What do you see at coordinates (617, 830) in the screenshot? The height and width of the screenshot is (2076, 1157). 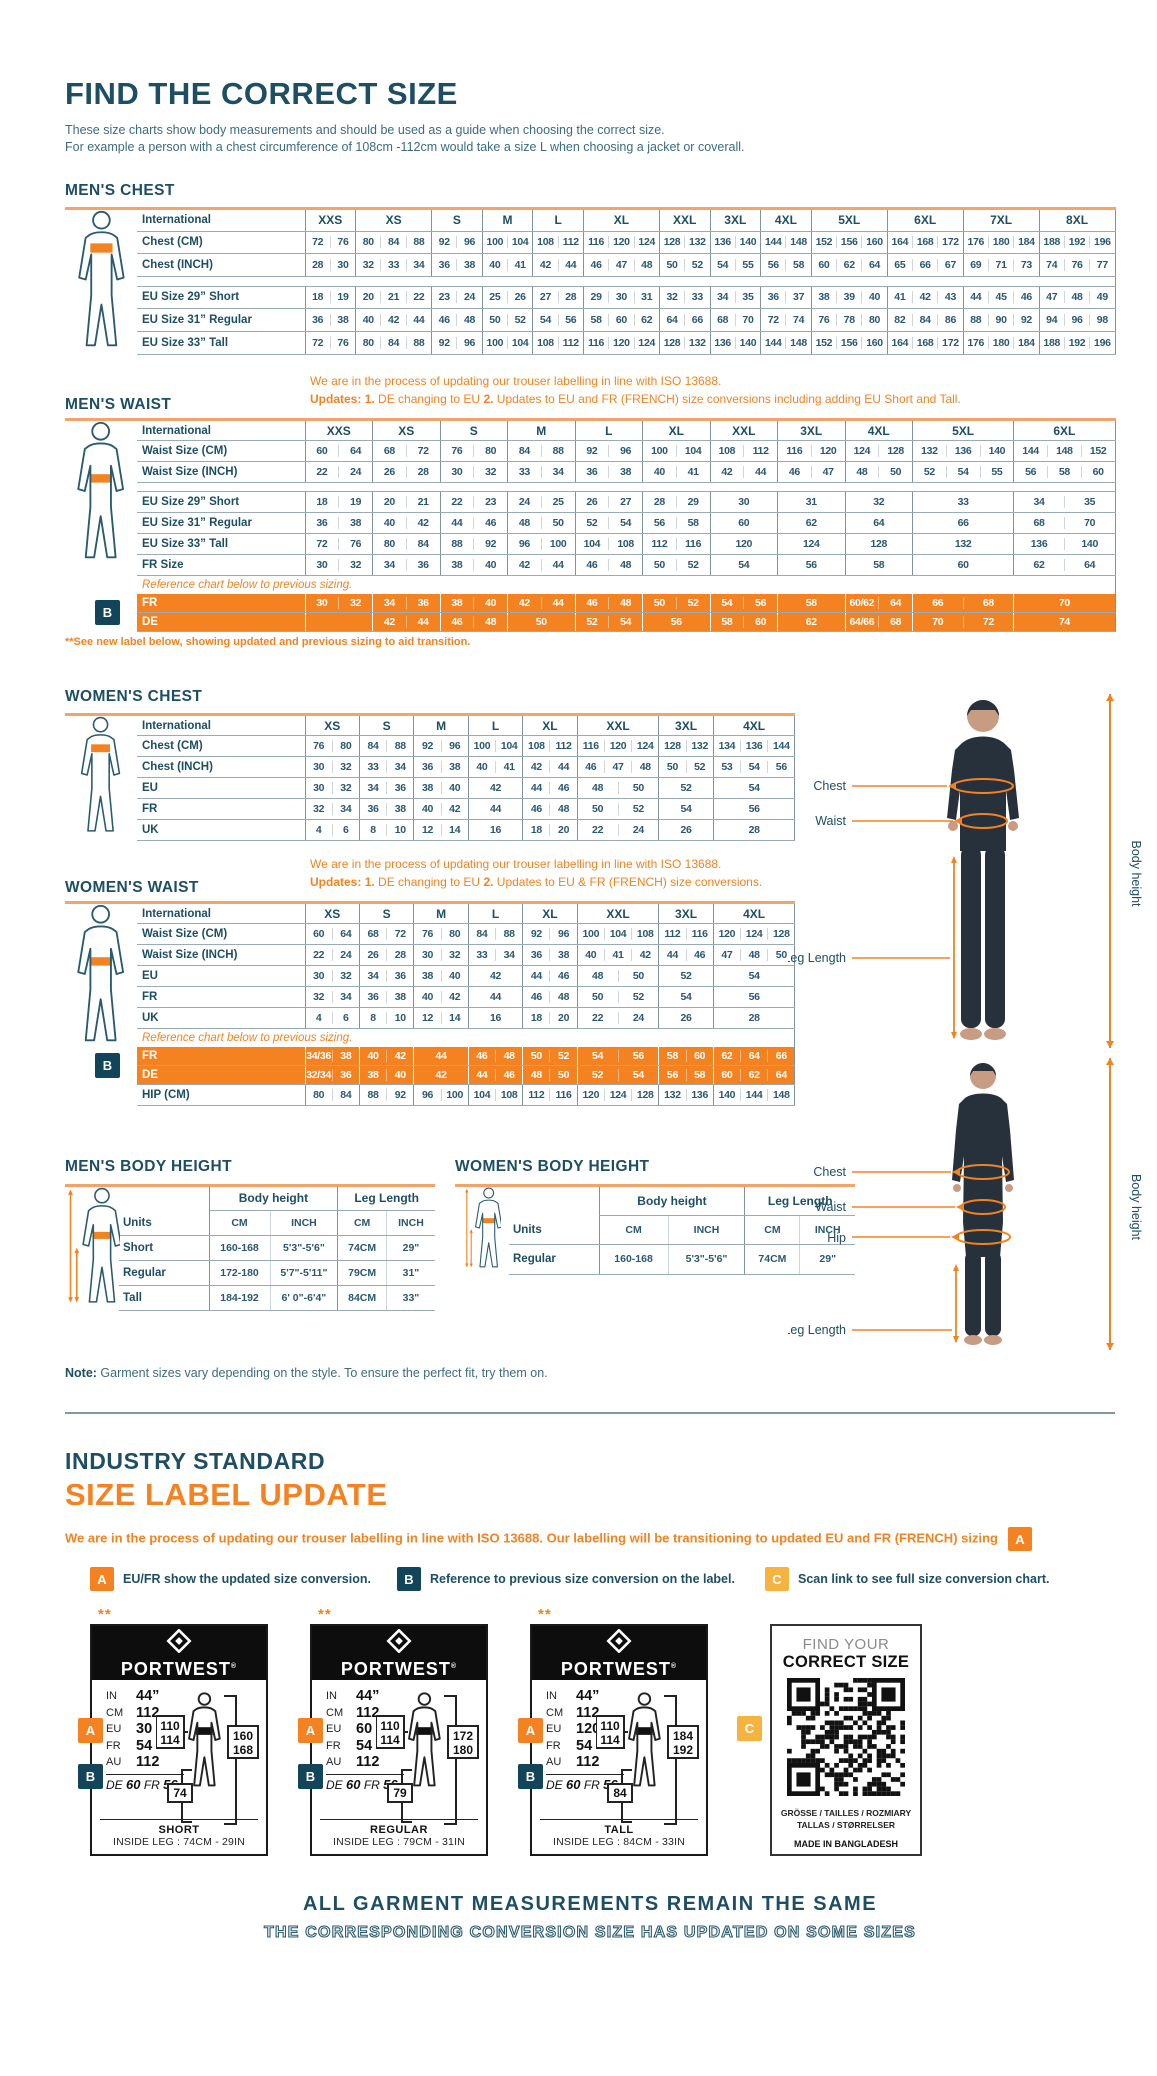 I see `size-cell: 22 24` at bounding box center [617, 830].